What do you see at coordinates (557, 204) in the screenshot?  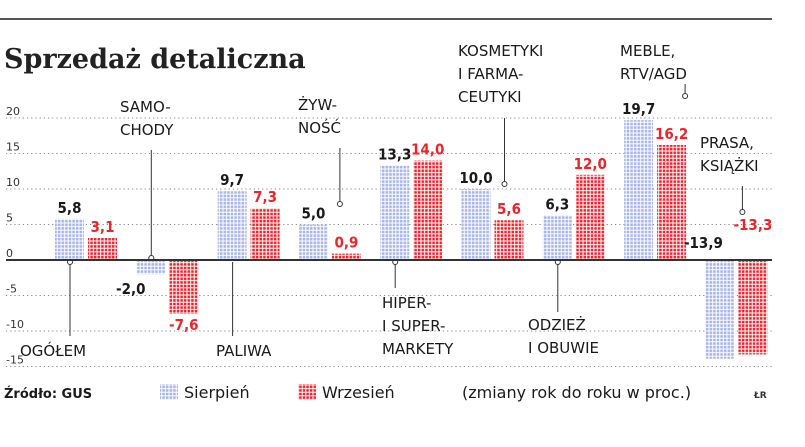 I see `value-label: 6,3` at bounding box center [557, 204].